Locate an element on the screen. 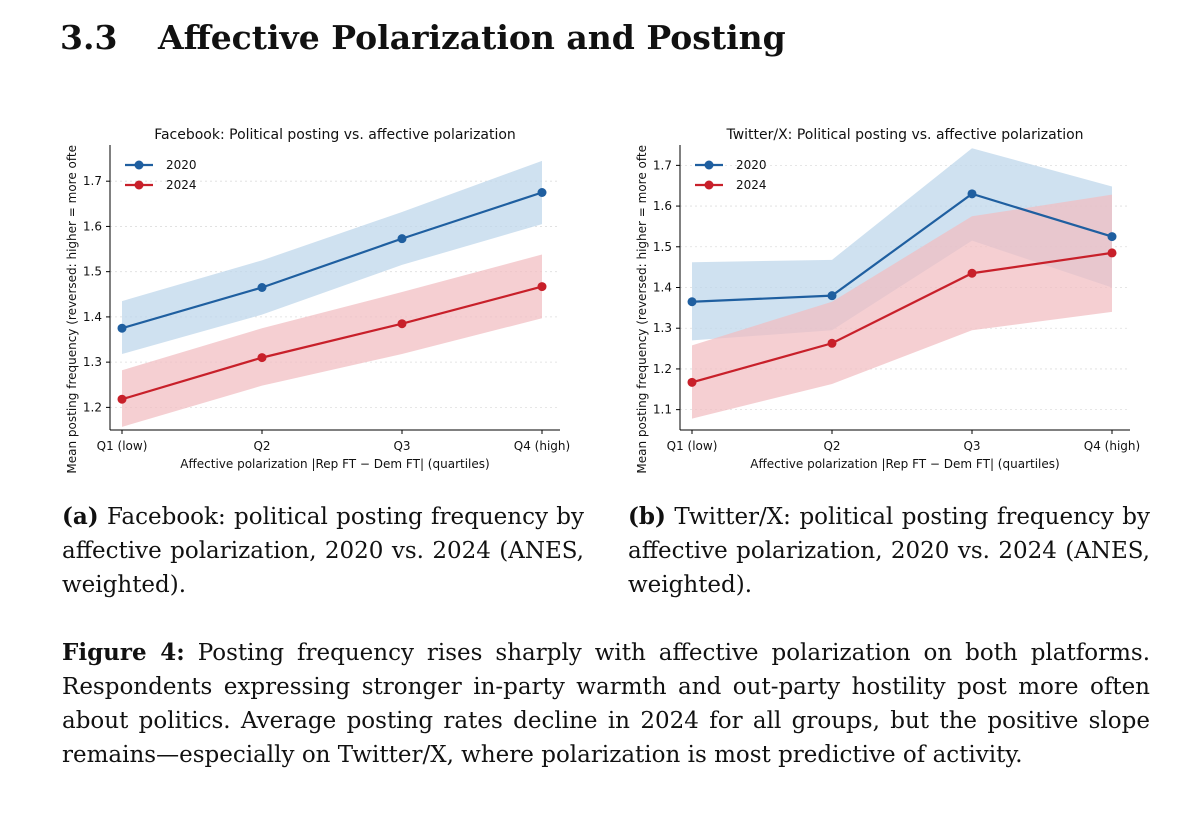 The image size is (1196, 826). section-heading: 3.3 Affective Polarization and Posting is located at coordinates (423, 37).